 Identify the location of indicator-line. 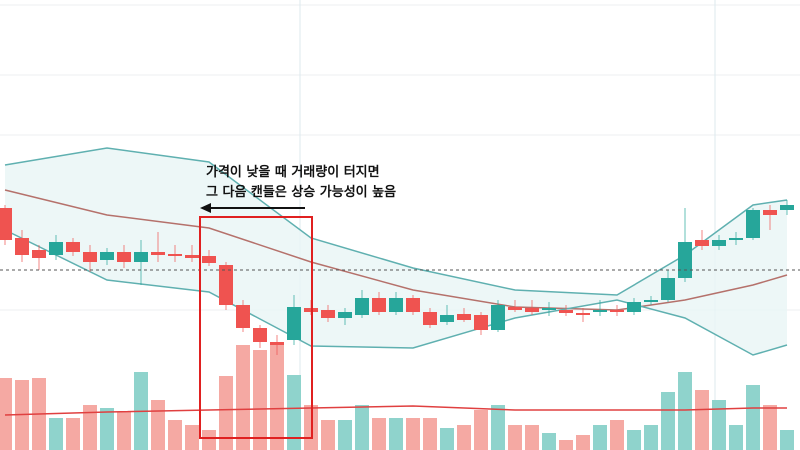
(395, 410).